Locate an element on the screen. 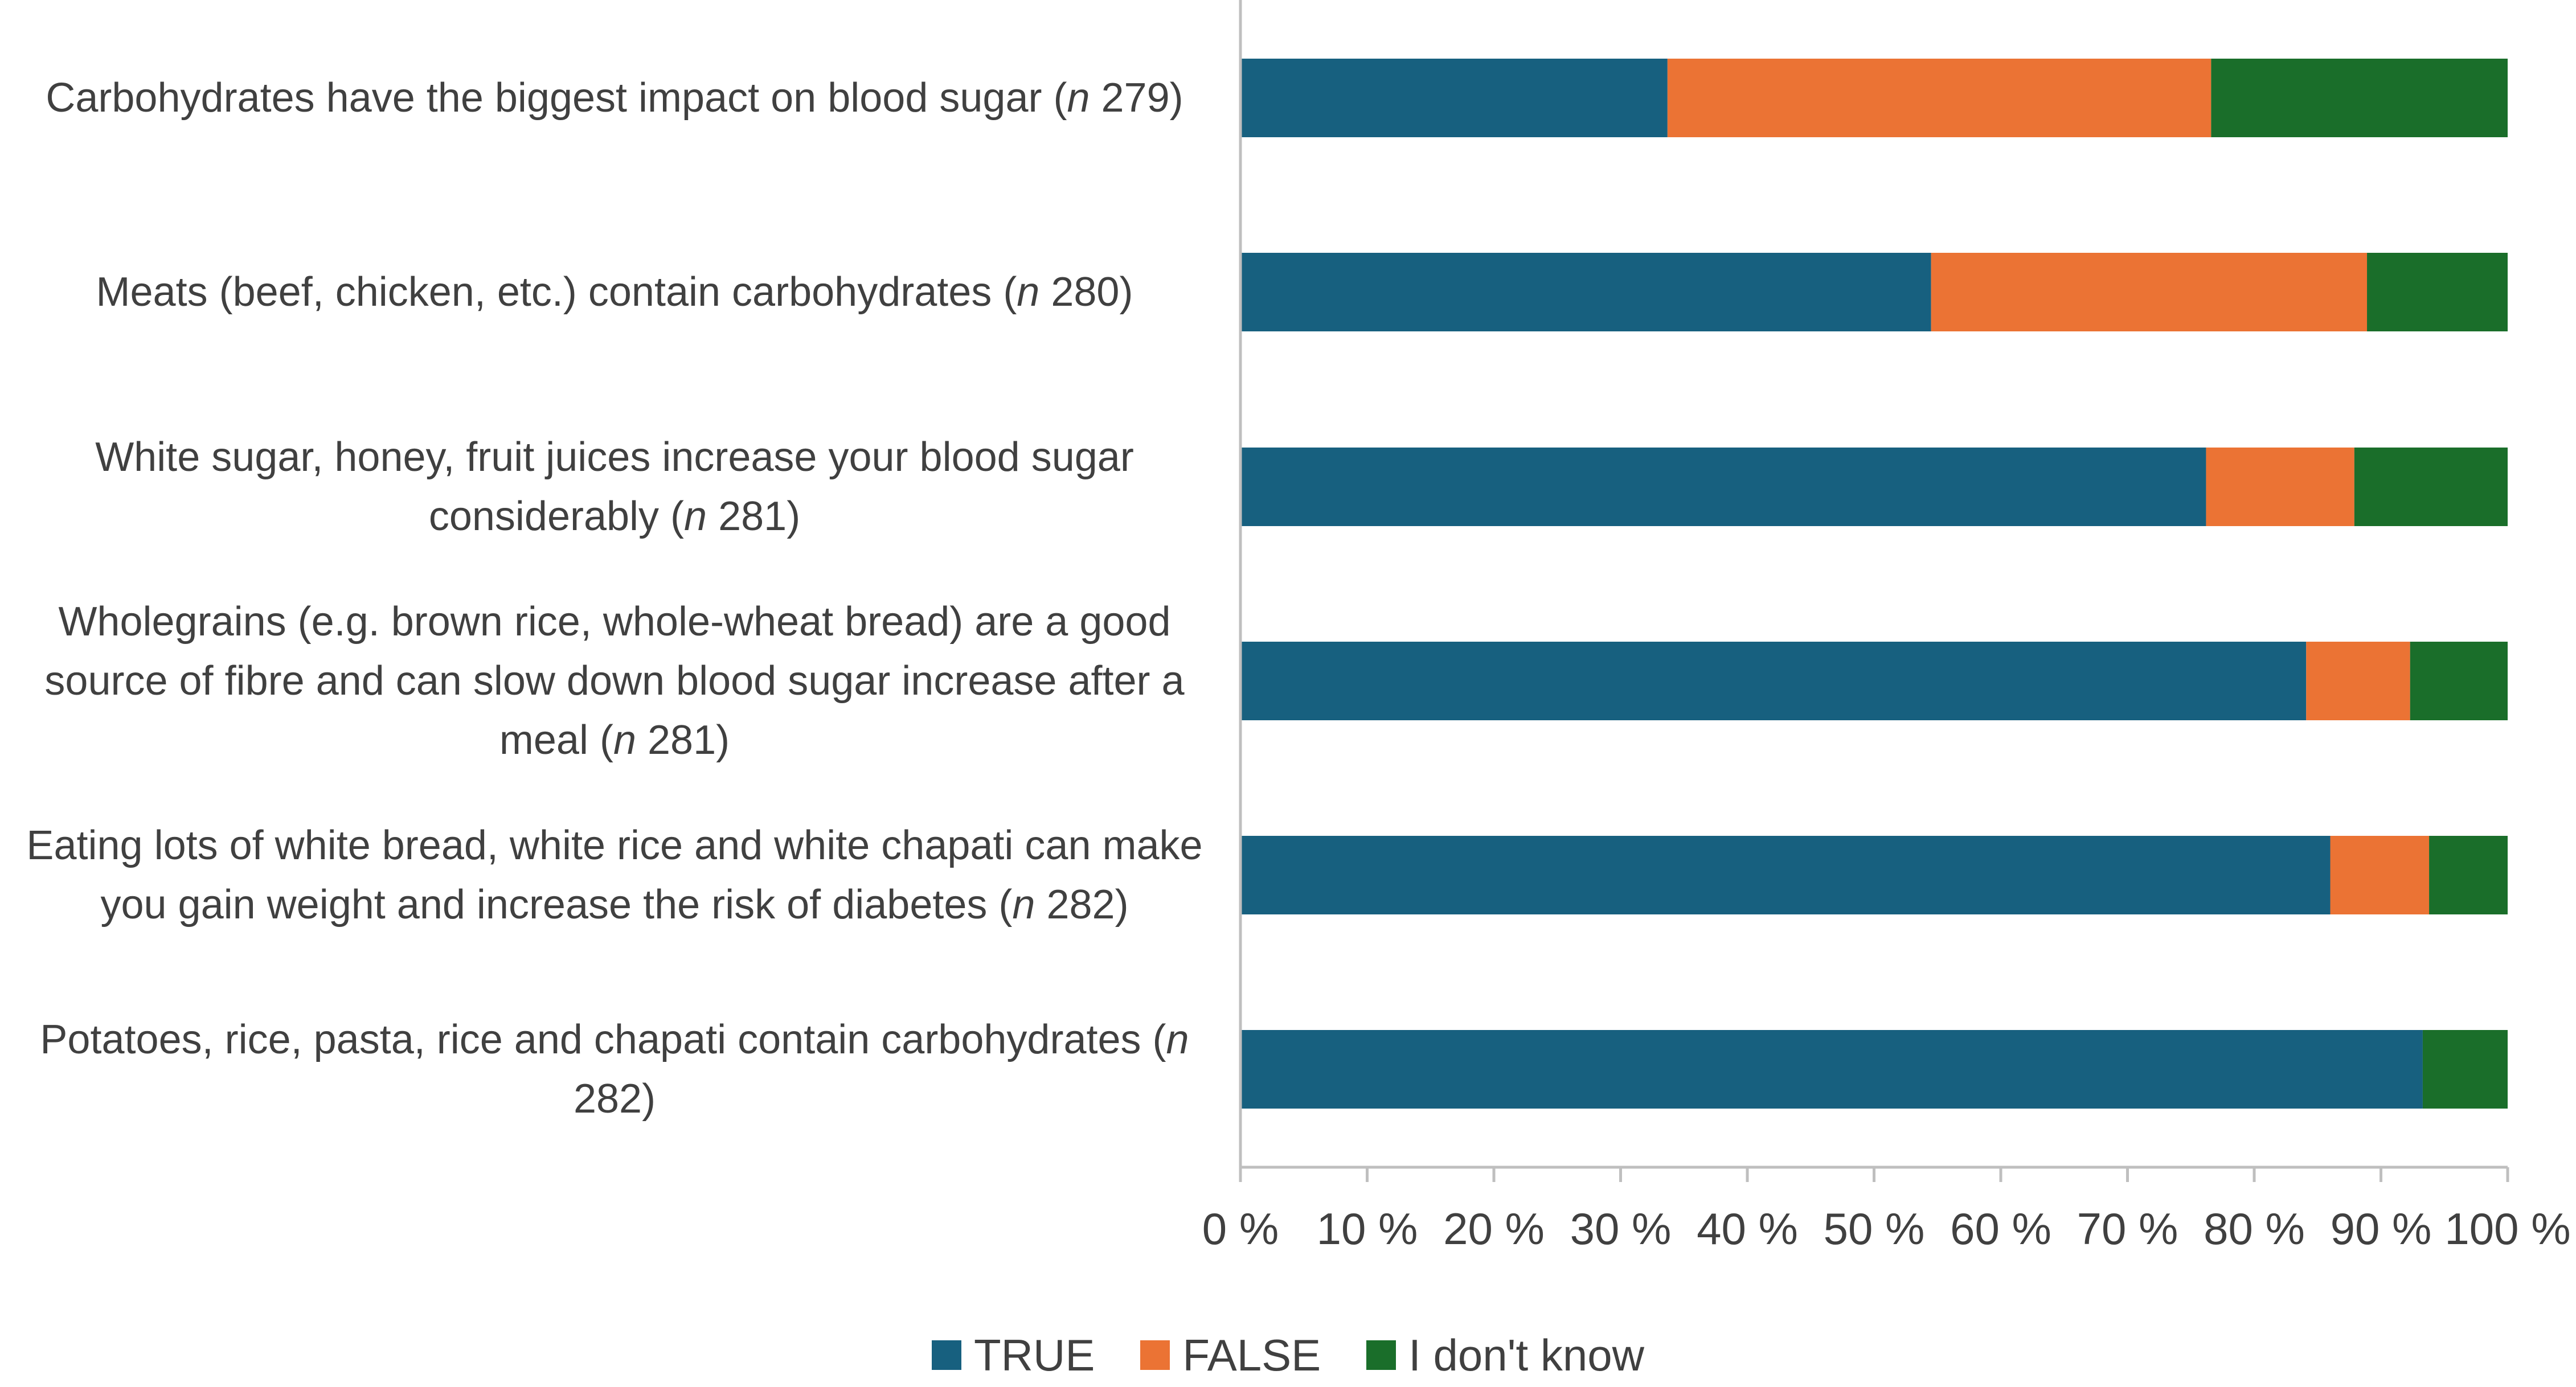 The image size is (2576, 1387). x-tick-label-0: 0 % is located at coordinates (1240, 1229).